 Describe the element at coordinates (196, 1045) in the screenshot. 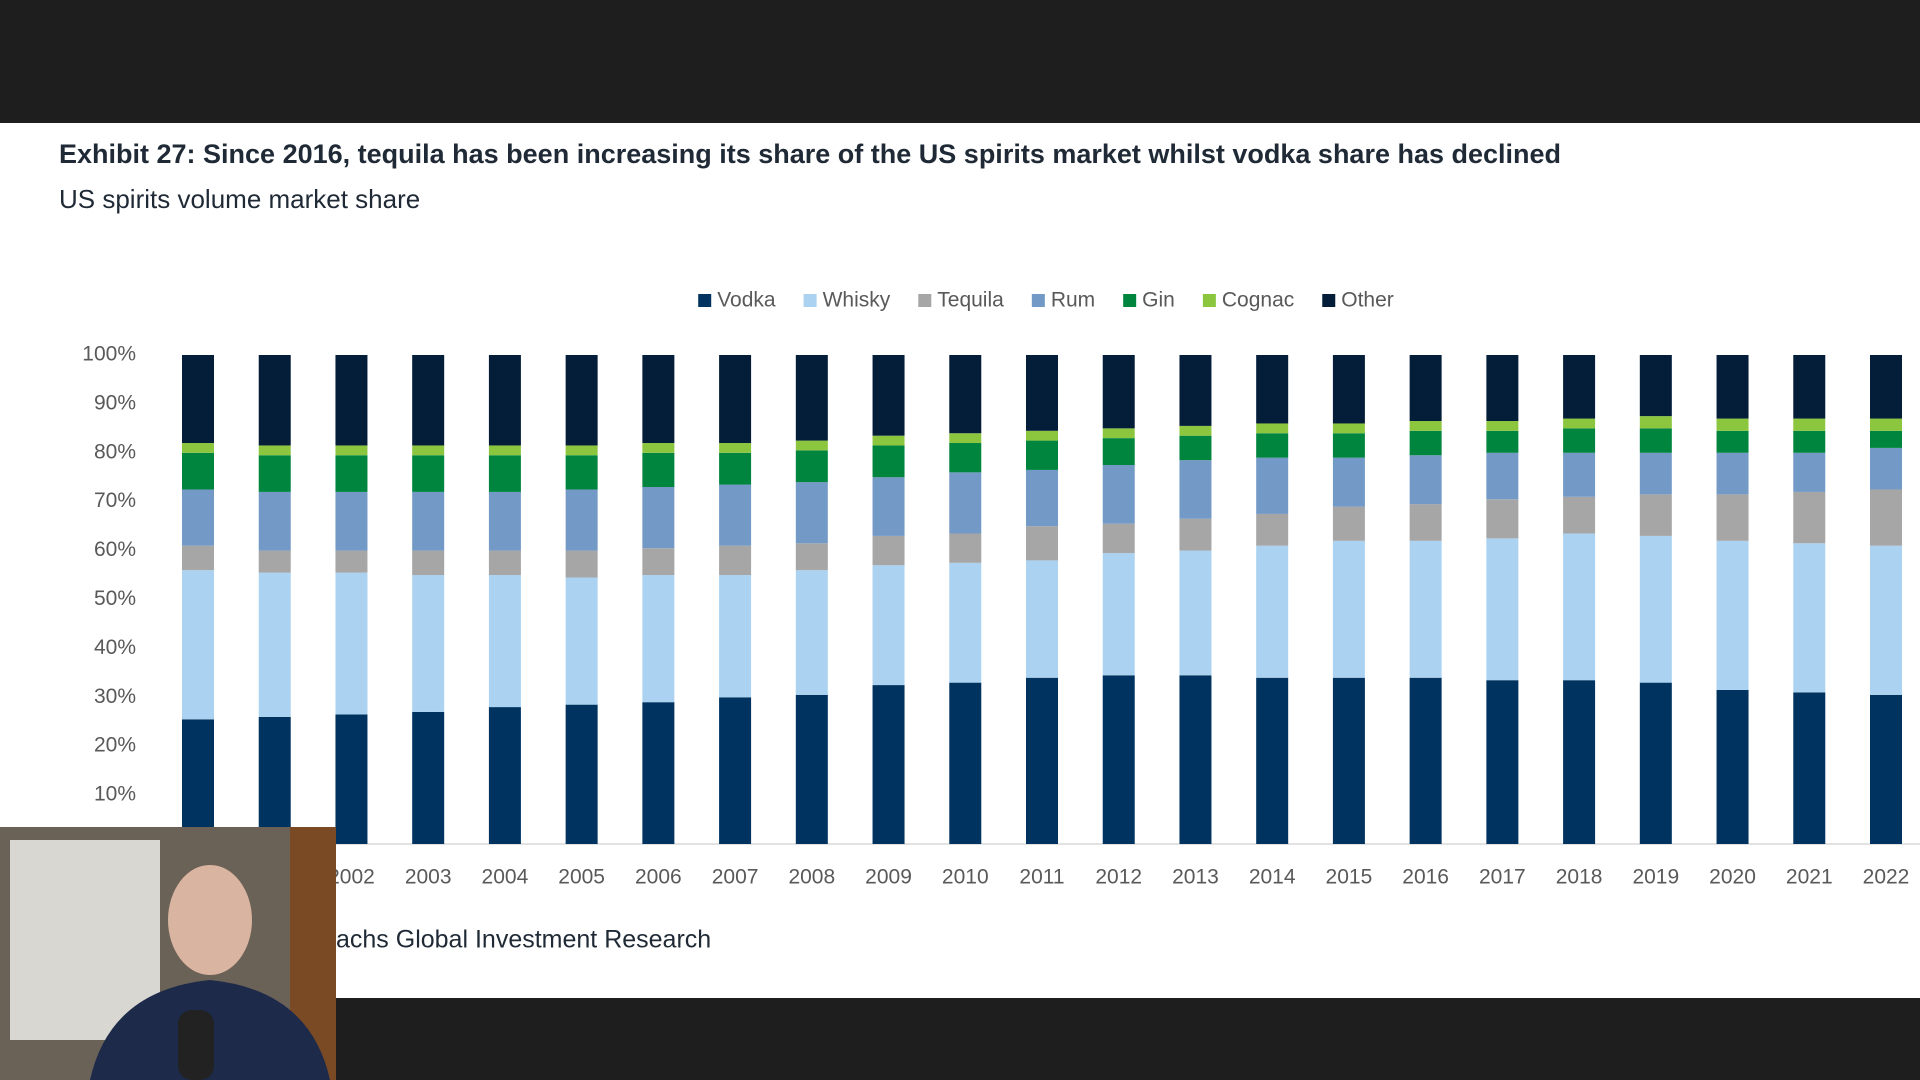

I see `microphone` at that location.